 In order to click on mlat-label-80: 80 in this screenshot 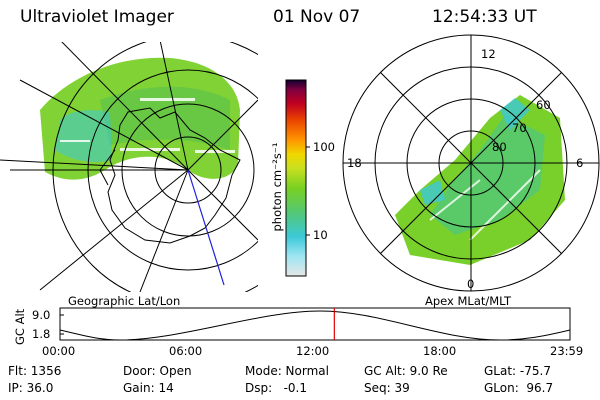, I will do `click(499, 147)`.